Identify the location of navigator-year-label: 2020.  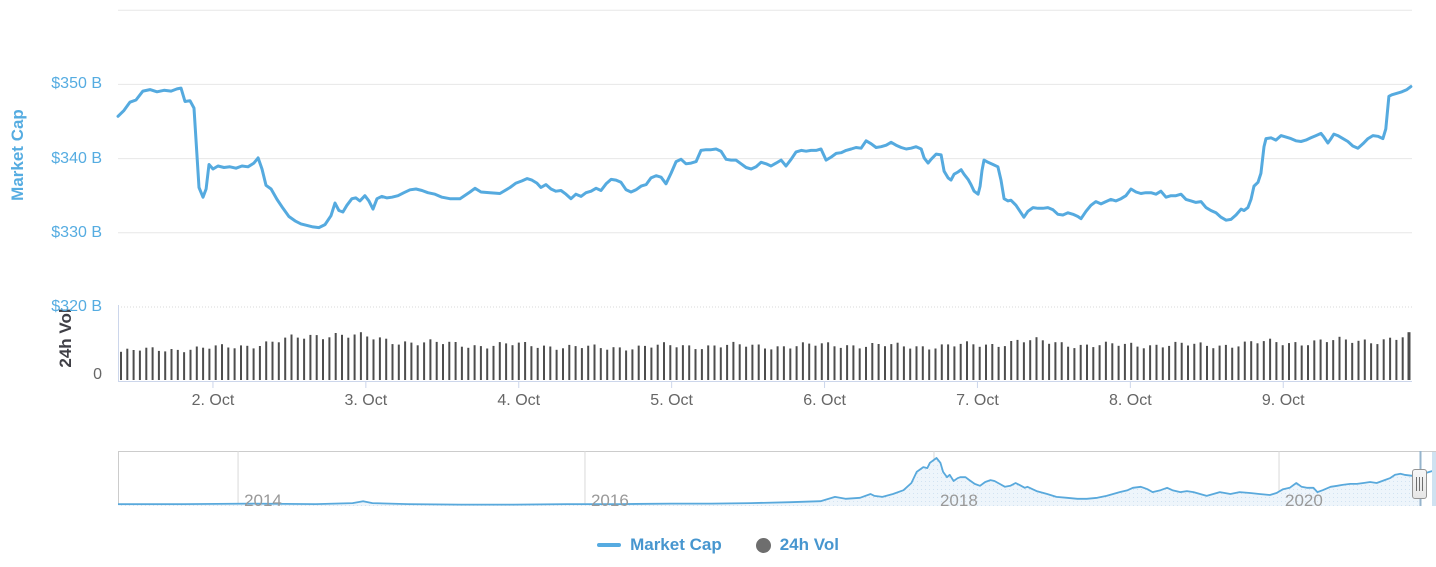
(1304, 500).